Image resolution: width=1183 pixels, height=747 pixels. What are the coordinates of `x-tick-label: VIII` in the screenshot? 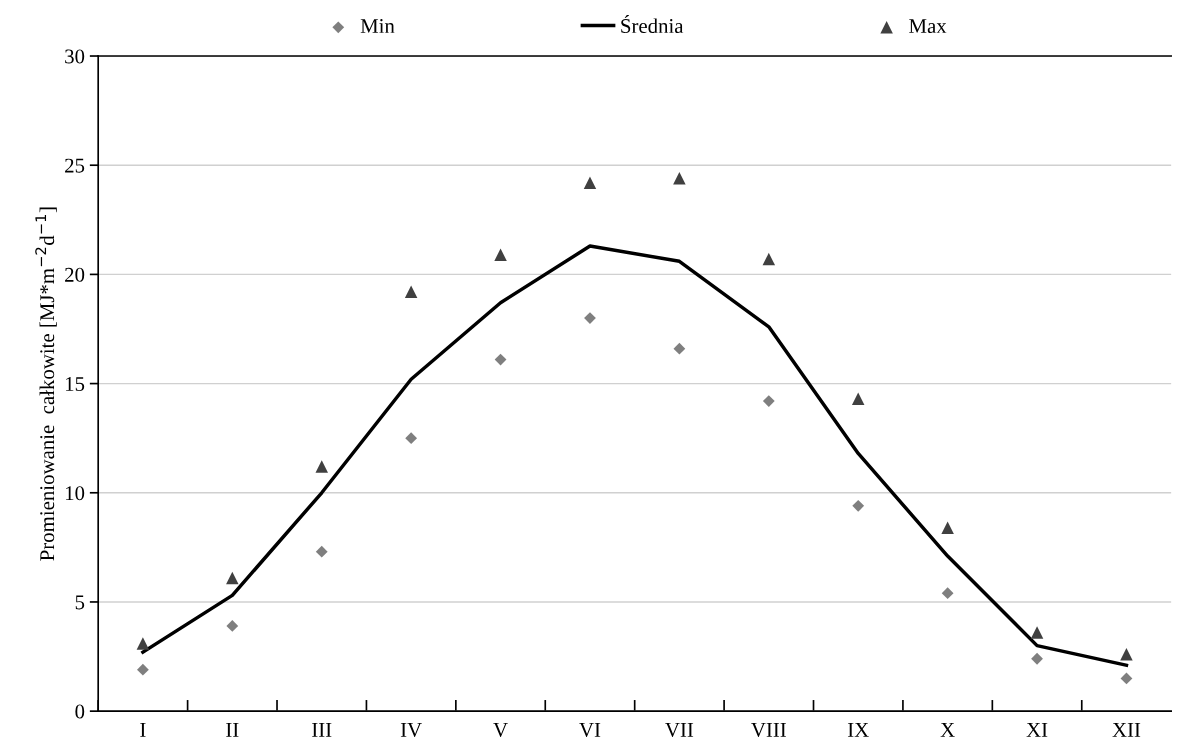 It's located at (768, 730).